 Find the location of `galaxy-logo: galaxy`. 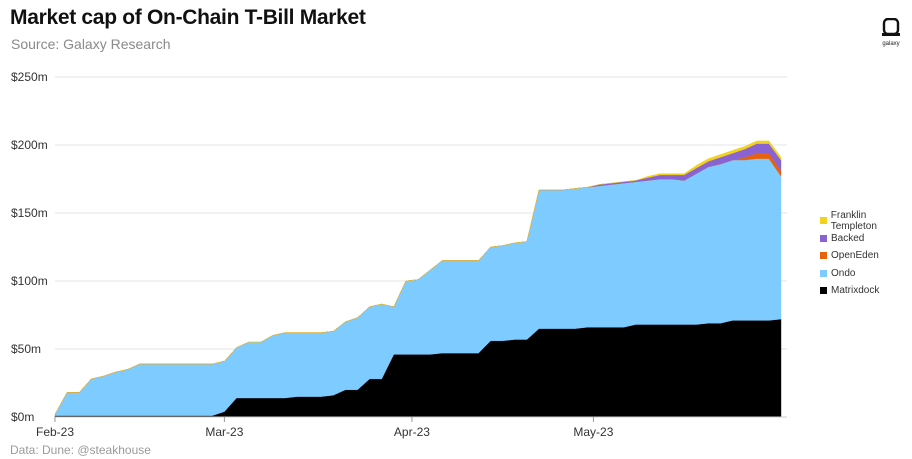

galaxy-logo: galaxy is located at coordinates (891, 32).